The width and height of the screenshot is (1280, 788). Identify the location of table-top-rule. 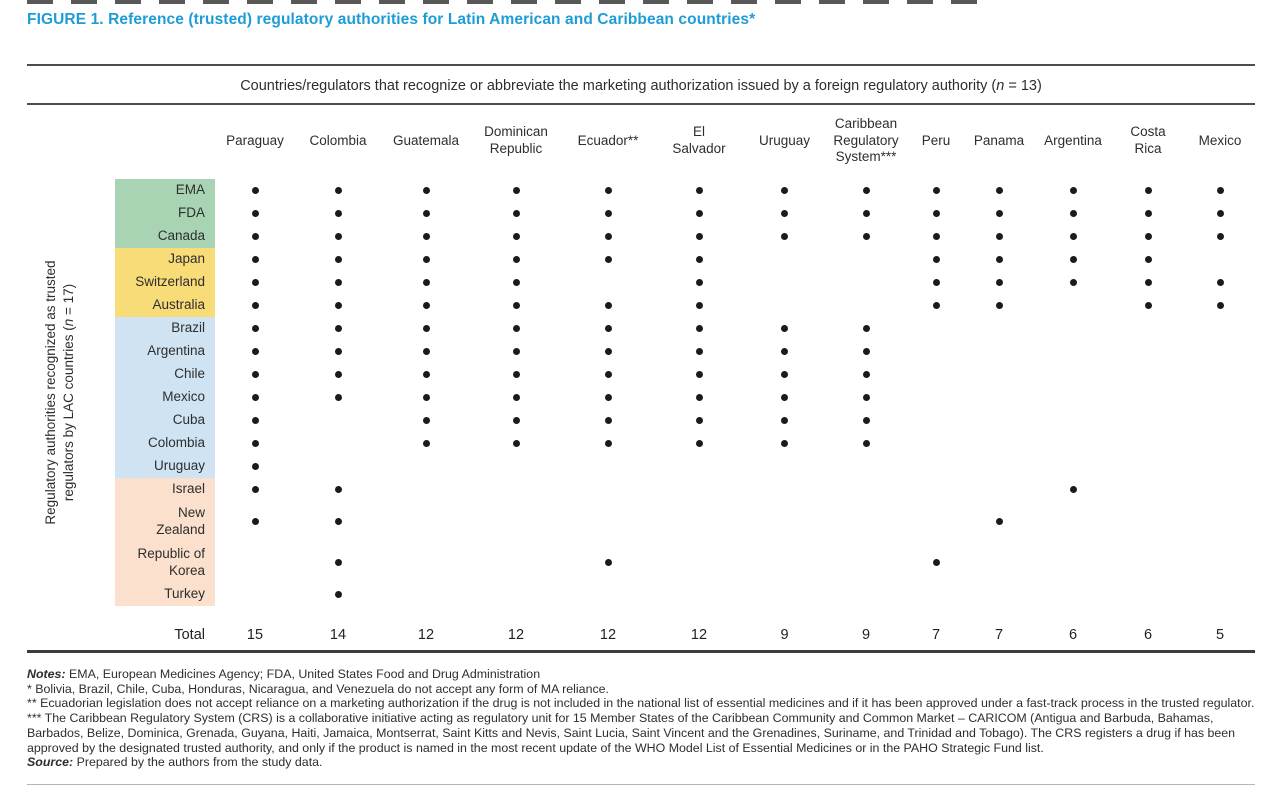
(641, 65).